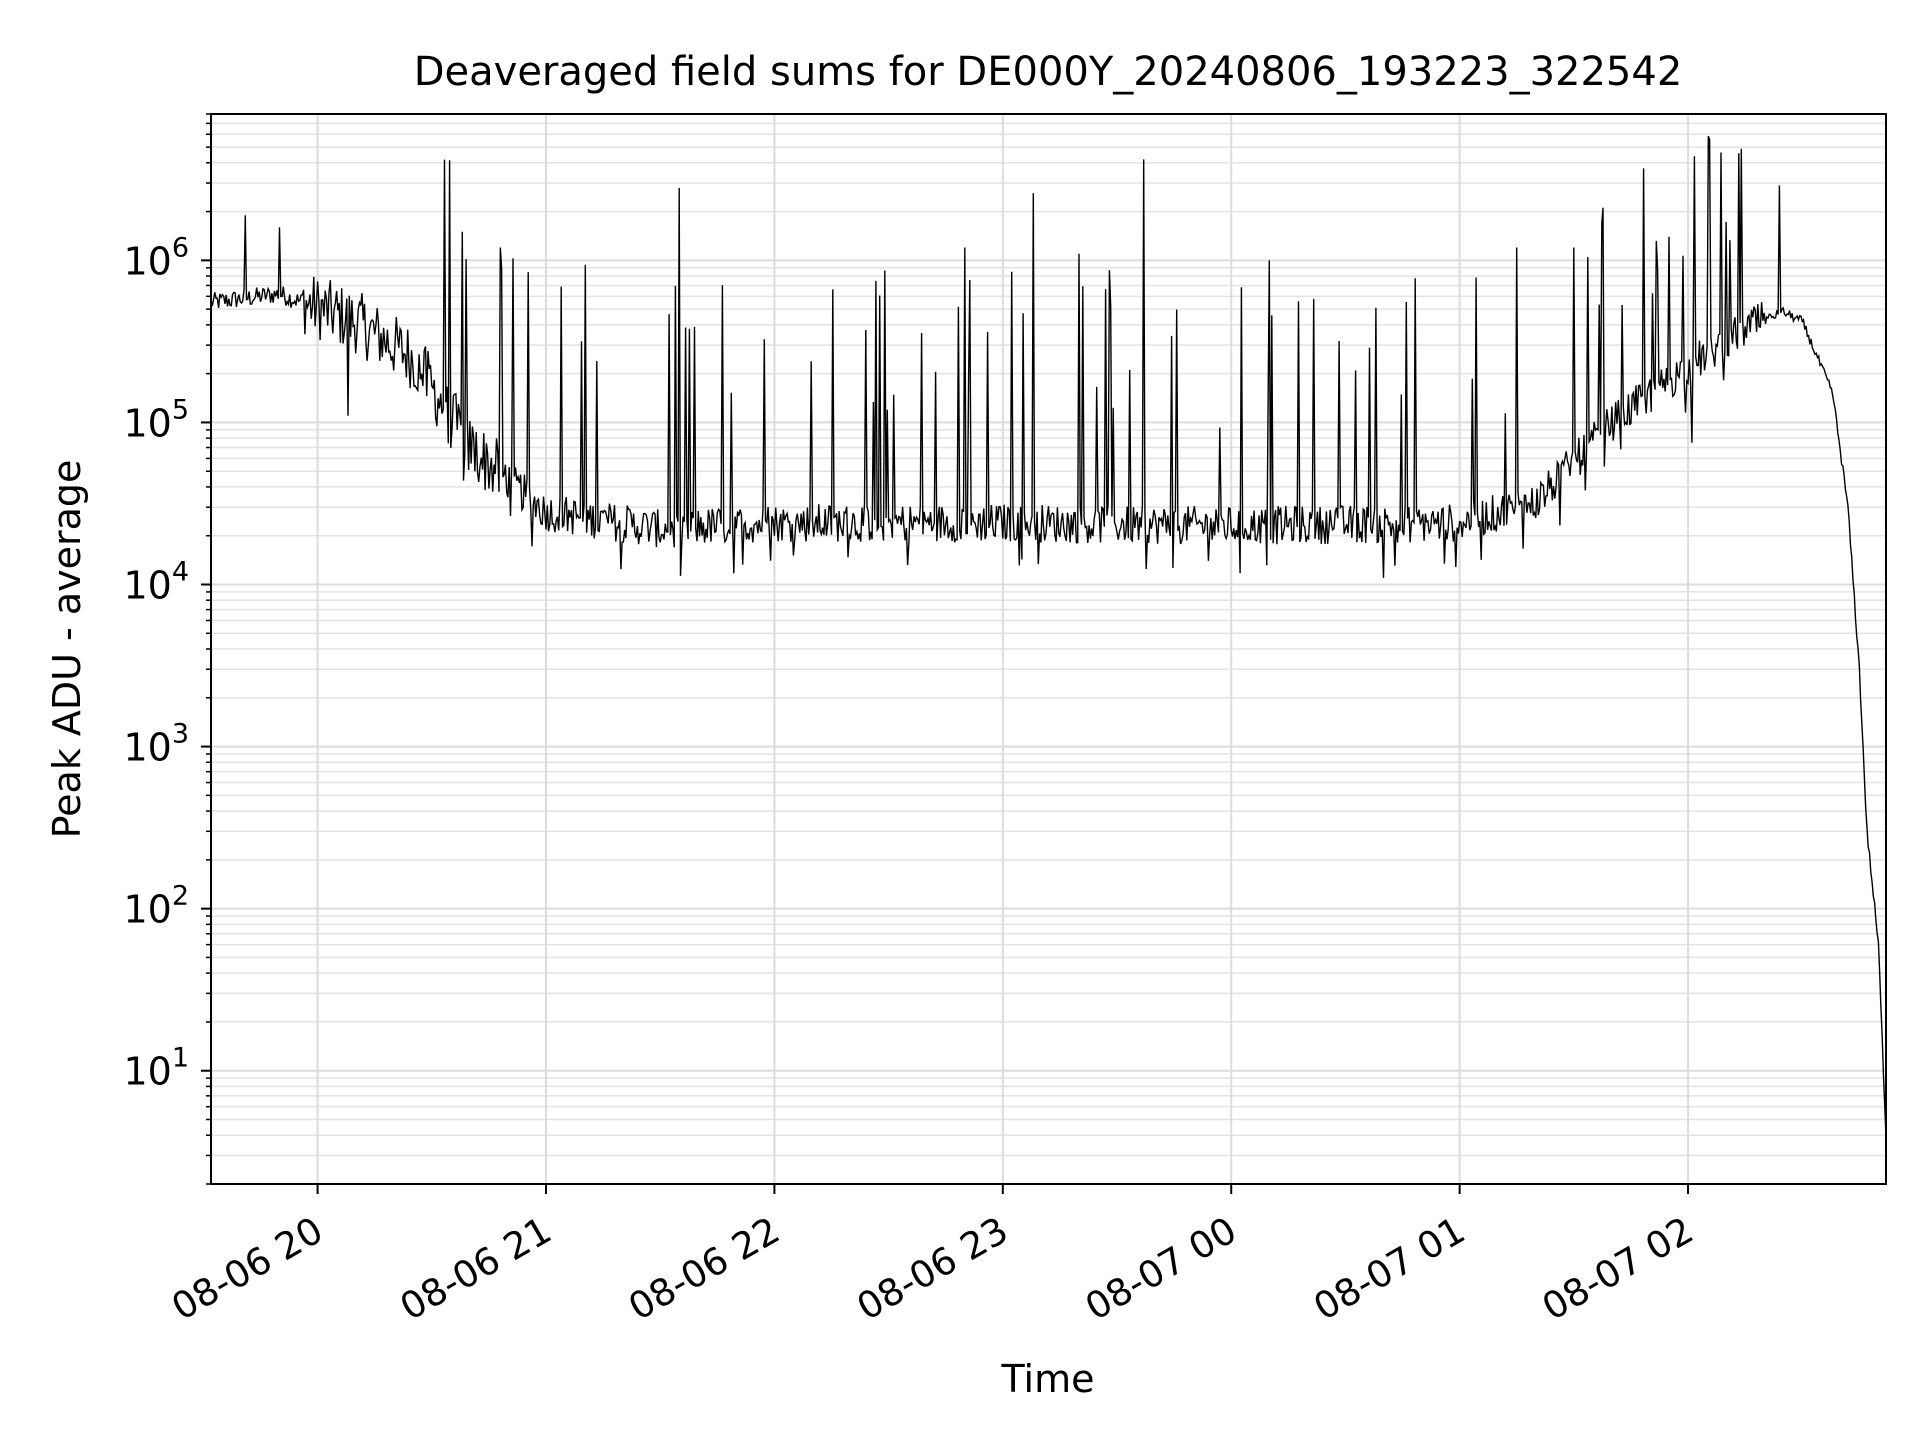 Image resolution: width=1920 pixels, height=1440 pixels. Describe the element at coordinates (156, 906) in the screenshot. I see `y-tick-label: 10²` at that location.